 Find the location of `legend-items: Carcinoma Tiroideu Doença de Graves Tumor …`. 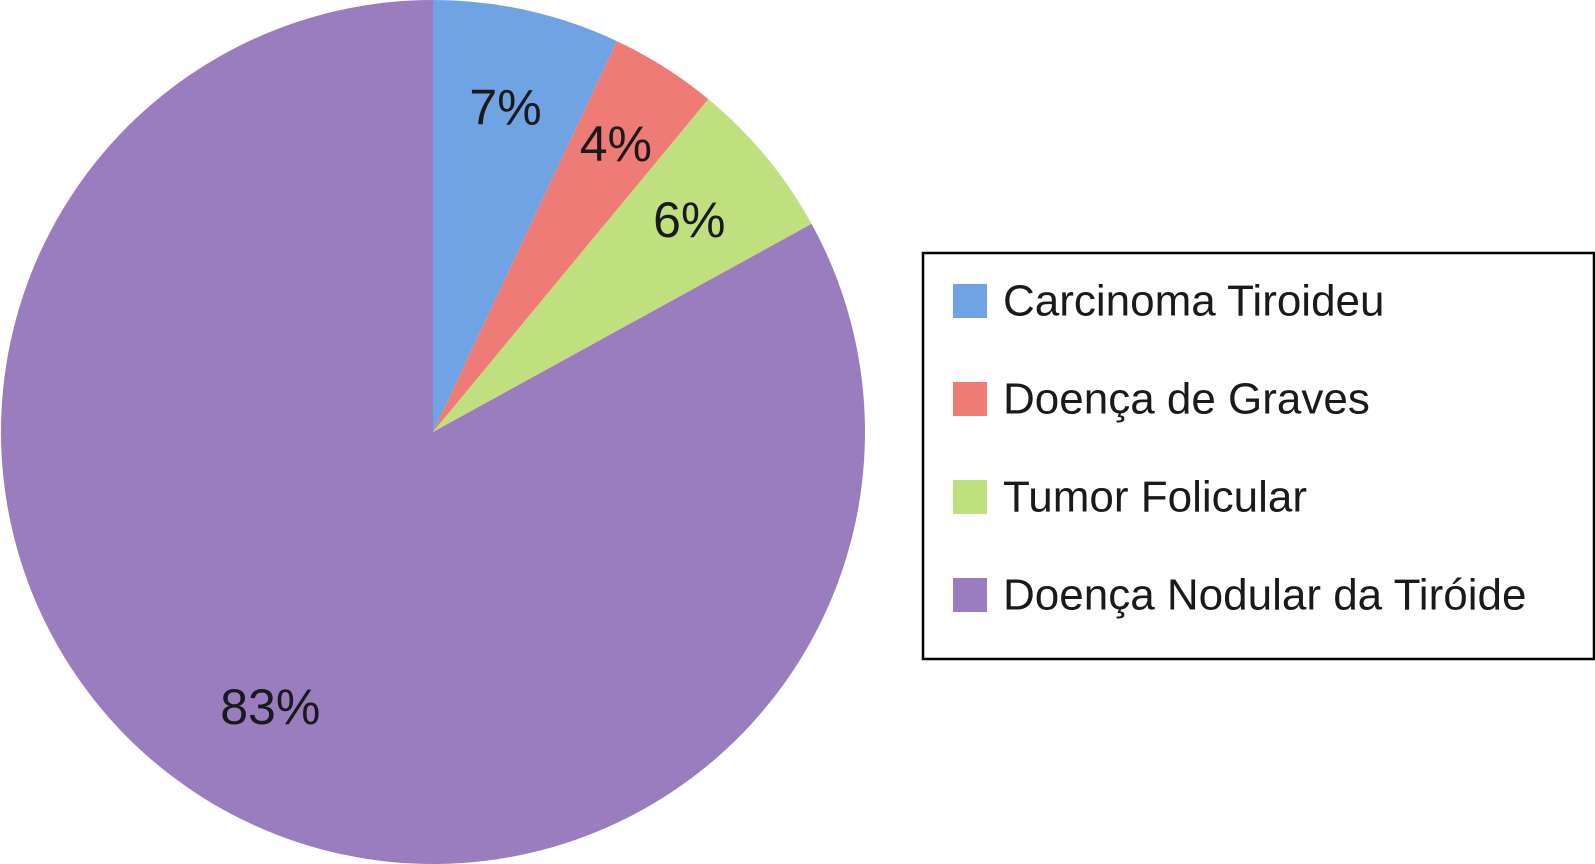

legend-items: Carcinoma Tiroideu Doença de Graves Tumor … is located at coordinates (1239, 448).